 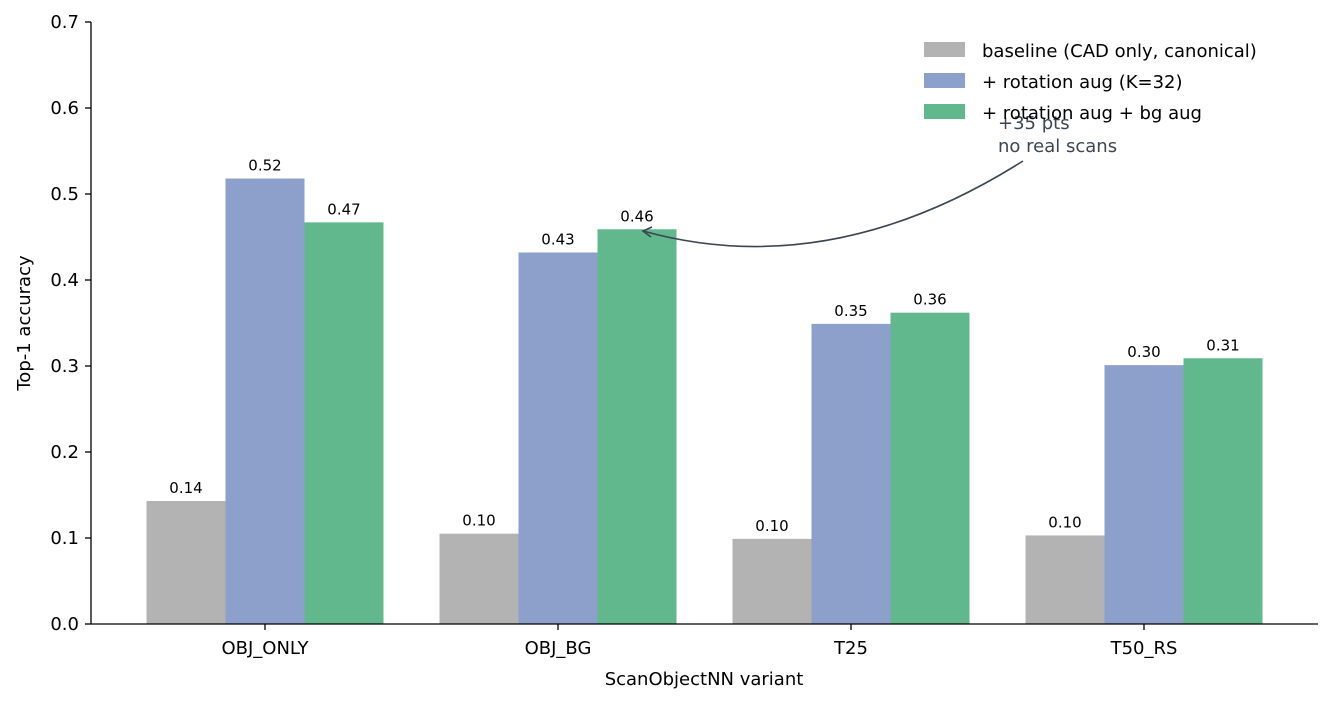 What do you see at coordinates (833, 204) in the screenshot?
I see `annotation-arrow` at bounding box center [833, 204].